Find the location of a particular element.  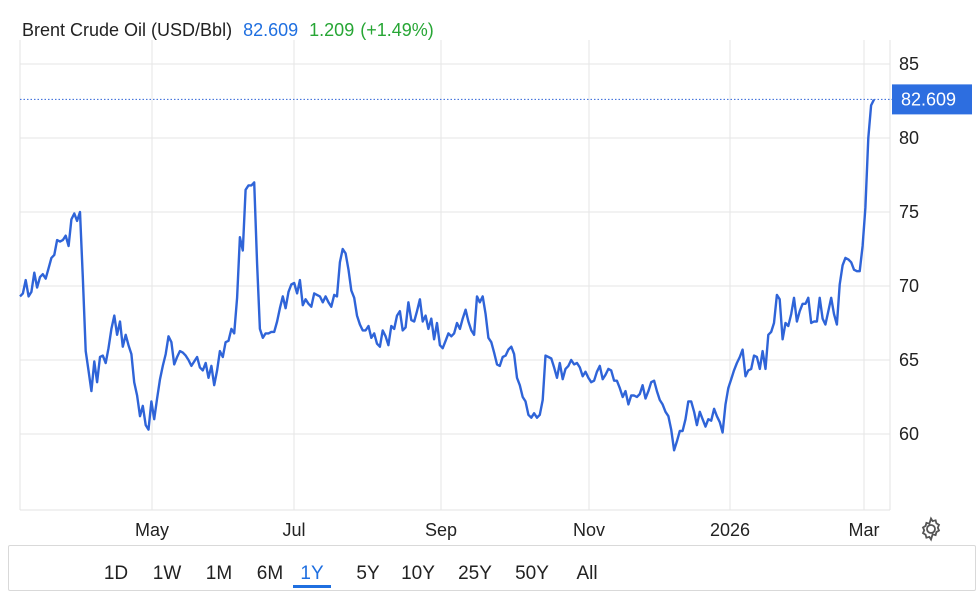

price-badge: 82.609 is located at coordinates (932, 99).